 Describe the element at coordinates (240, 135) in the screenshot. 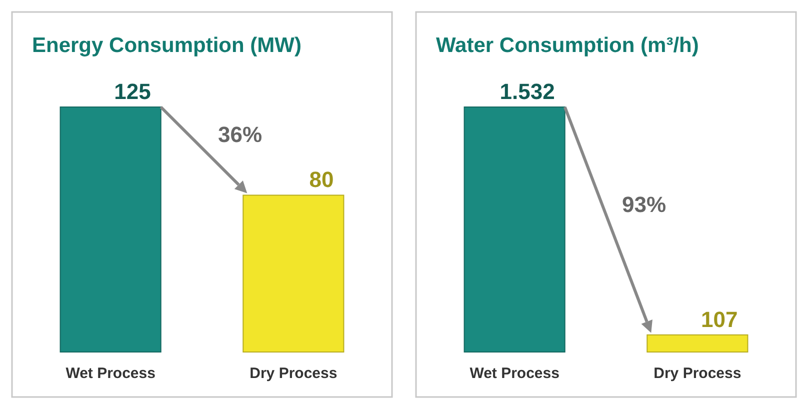

I see `annotation: 36%` at that location.